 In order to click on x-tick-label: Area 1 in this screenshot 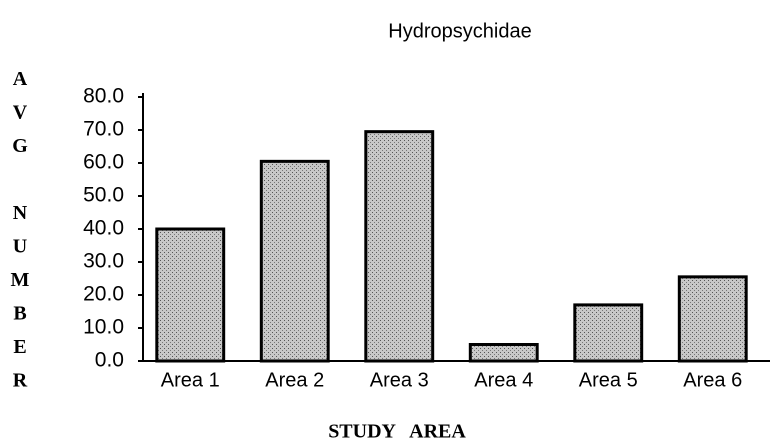, I will do `click(190, 380)`.